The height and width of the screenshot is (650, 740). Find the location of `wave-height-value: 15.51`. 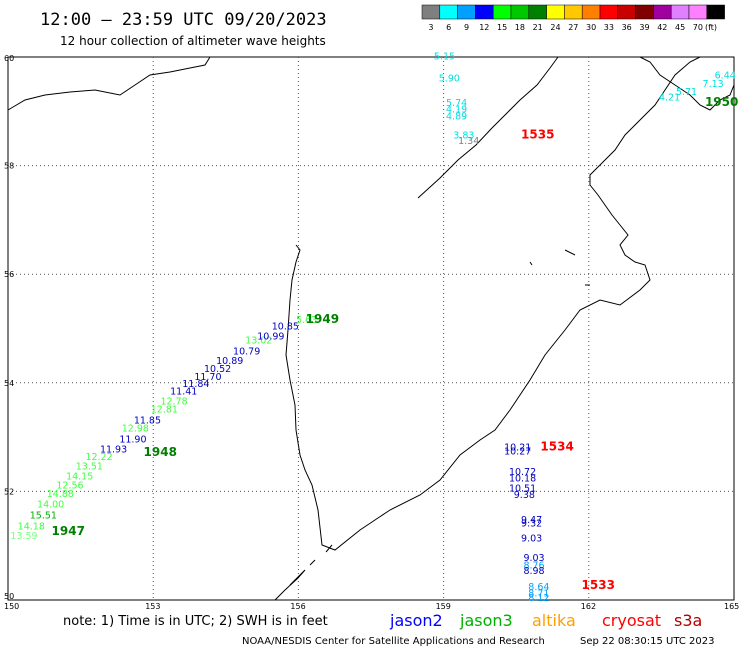

wave-height-value: 15.51 is located at coordinates (43, 516).